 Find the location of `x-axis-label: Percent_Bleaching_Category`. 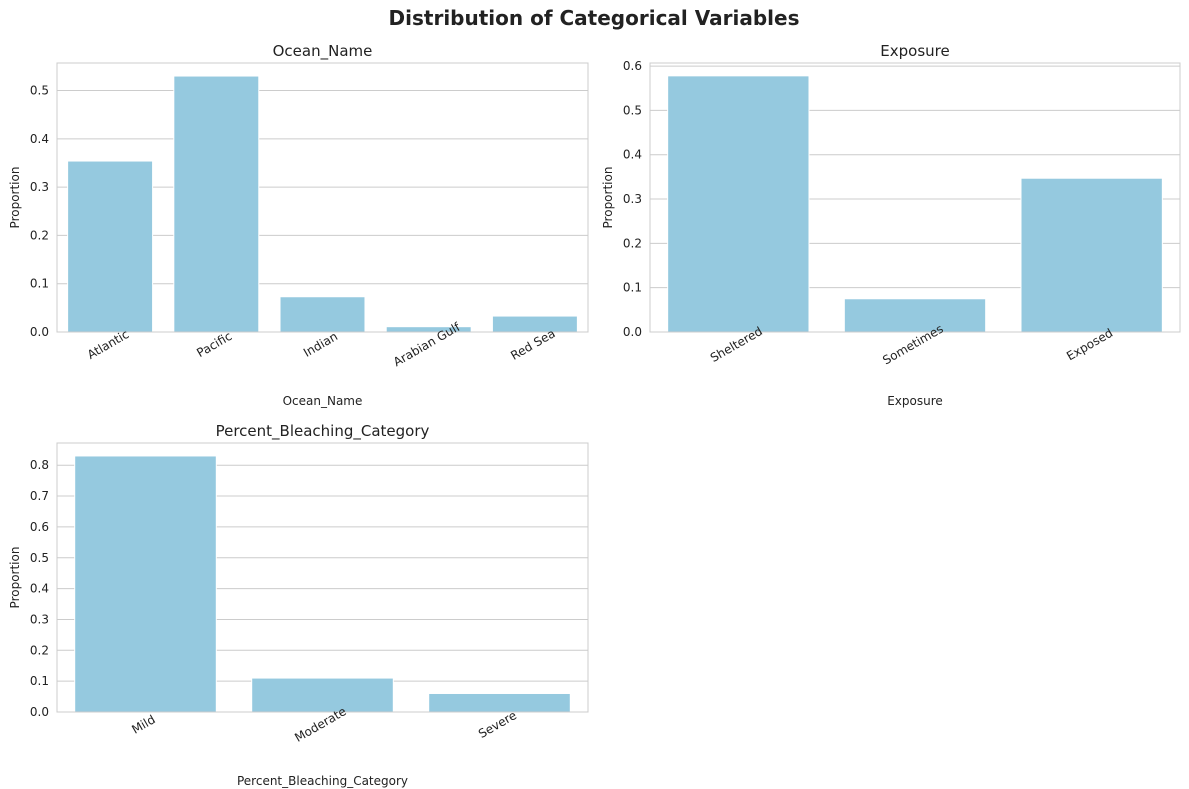

x-axis-label: Percent_Bleaching_Category is located at coordinates (322, 781).